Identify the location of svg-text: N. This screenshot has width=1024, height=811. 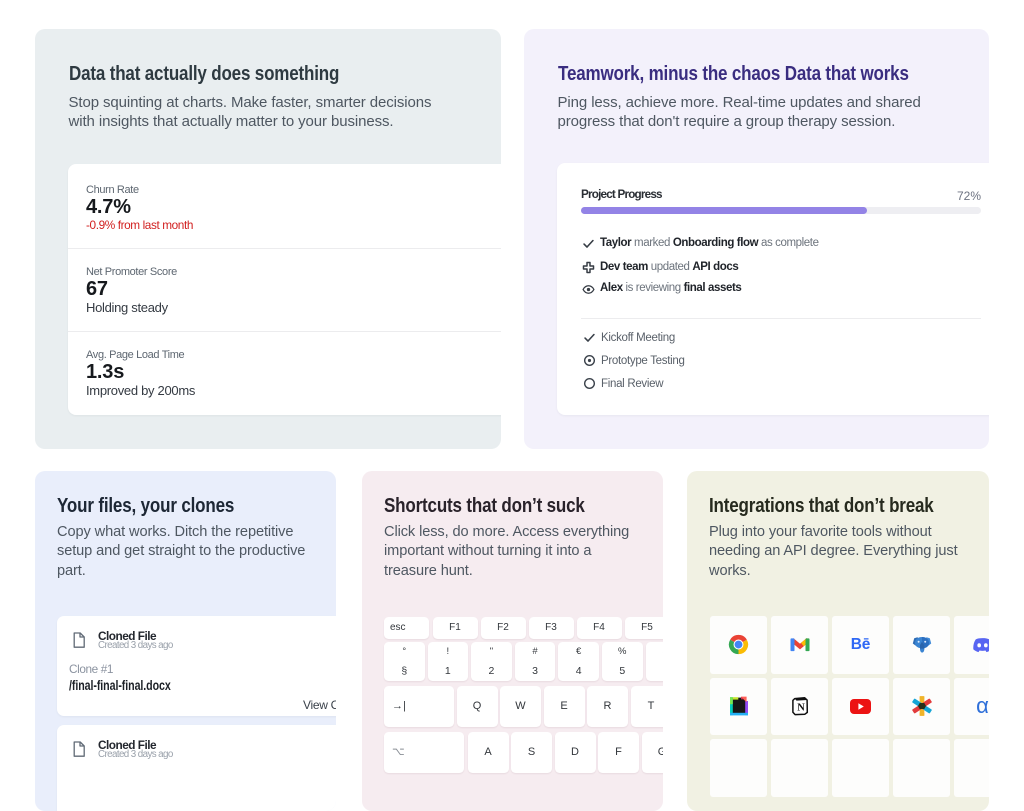
(801, 708).